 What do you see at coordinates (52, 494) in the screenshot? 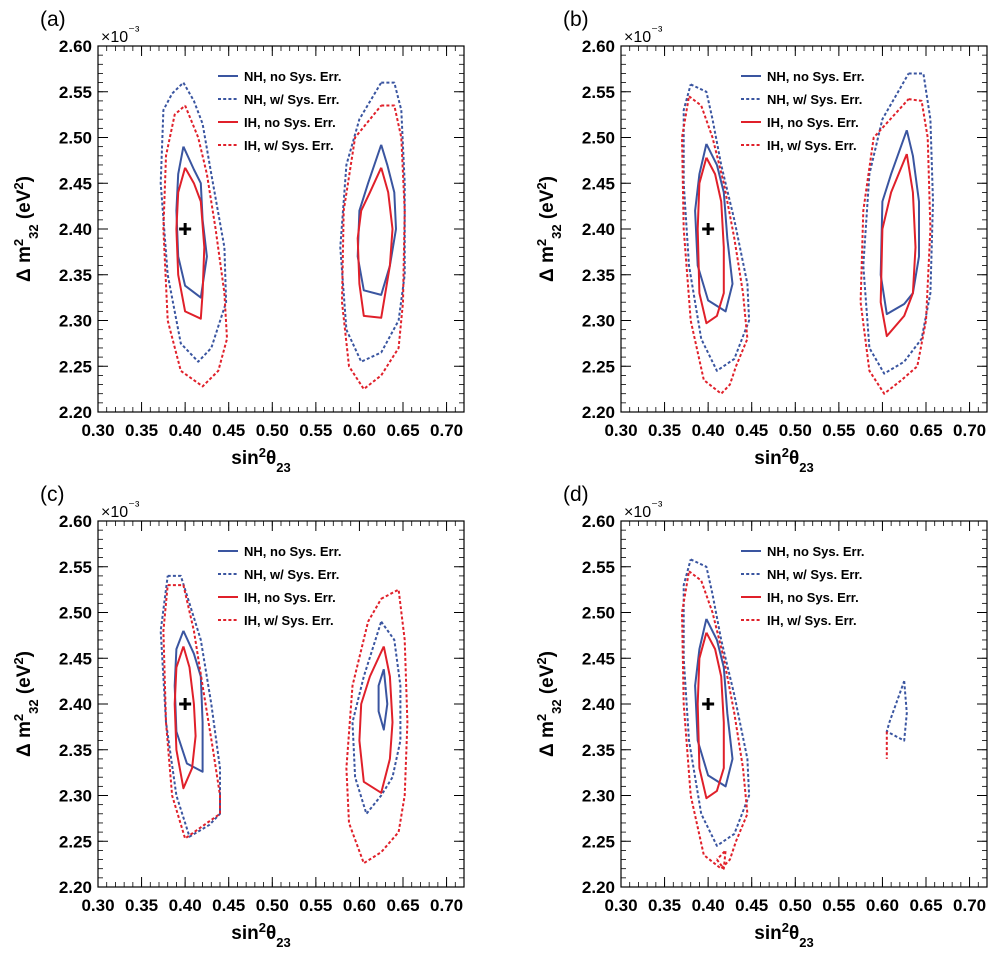
I see `panel-label: (c)` at bounding box center [52, 494].